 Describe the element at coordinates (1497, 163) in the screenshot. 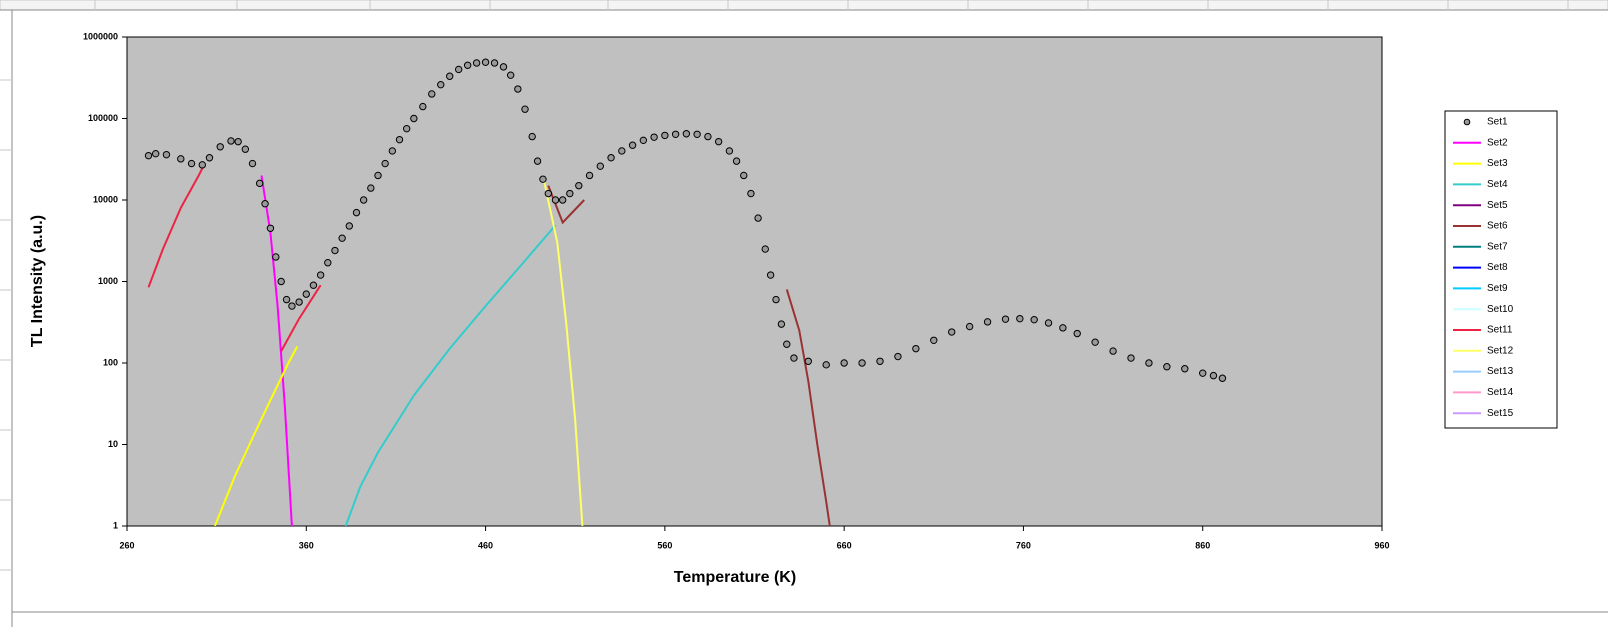

I see `legend-label: Set3` at that location.